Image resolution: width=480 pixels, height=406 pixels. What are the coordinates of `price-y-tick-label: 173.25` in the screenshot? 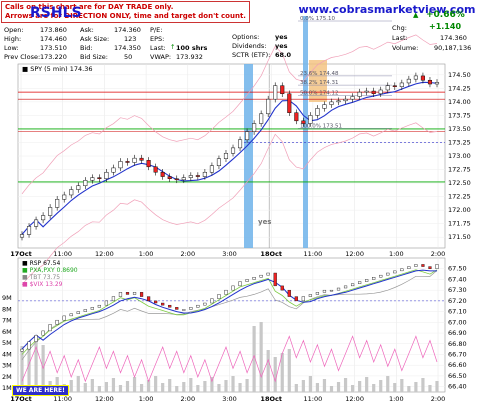 It's located at (459, 142).